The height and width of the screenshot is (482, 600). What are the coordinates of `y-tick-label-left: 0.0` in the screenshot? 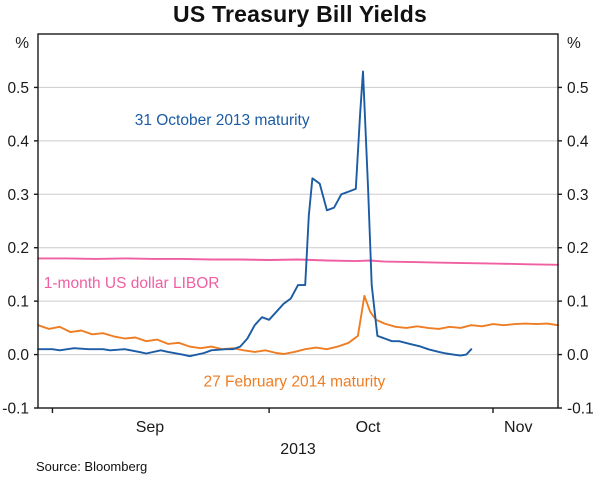 It's located at (18, 355).